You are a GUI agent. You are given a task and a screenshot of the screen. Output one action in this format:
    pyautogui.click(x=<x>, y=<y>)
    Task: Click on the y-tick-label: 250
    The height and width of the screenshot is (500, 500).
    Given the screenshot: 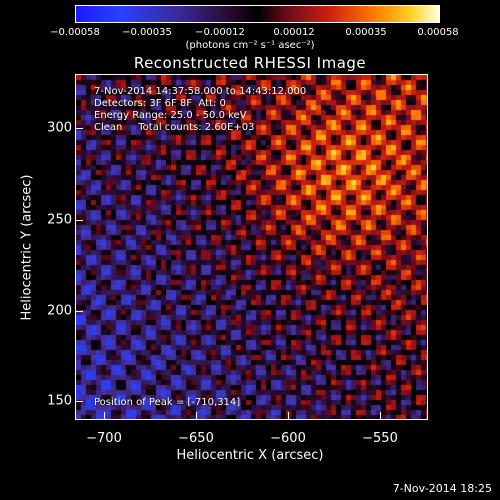 What is the action you would take?
    pyautogui.click(x=59, y=220)
    